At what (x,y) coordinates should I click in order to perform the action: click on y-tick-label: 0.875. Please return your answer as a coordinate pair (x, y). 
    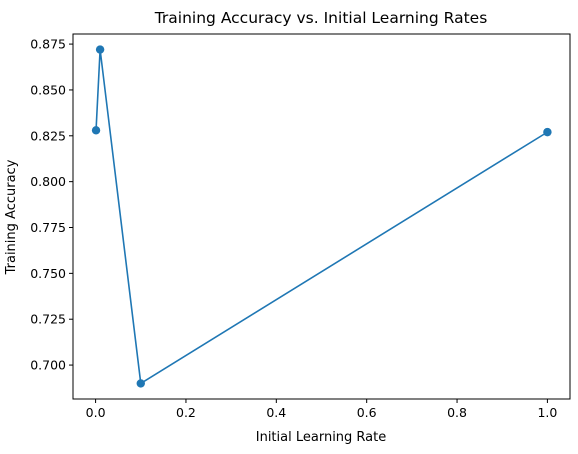
    Looking at the image, I should click on (48, 44).